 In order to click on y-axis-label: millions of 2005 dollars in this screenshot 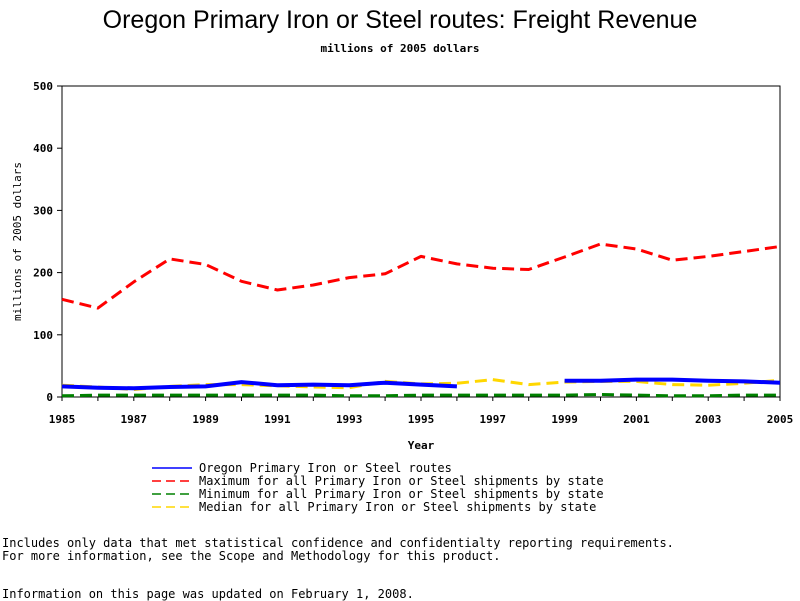, I will do `click(17, 241)`.